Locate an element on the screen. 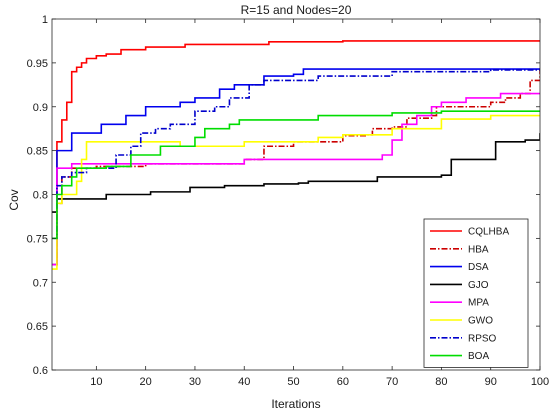 The image size is (550, 416). y-tick-label: 0.95 is located at coordinates (37, 64).